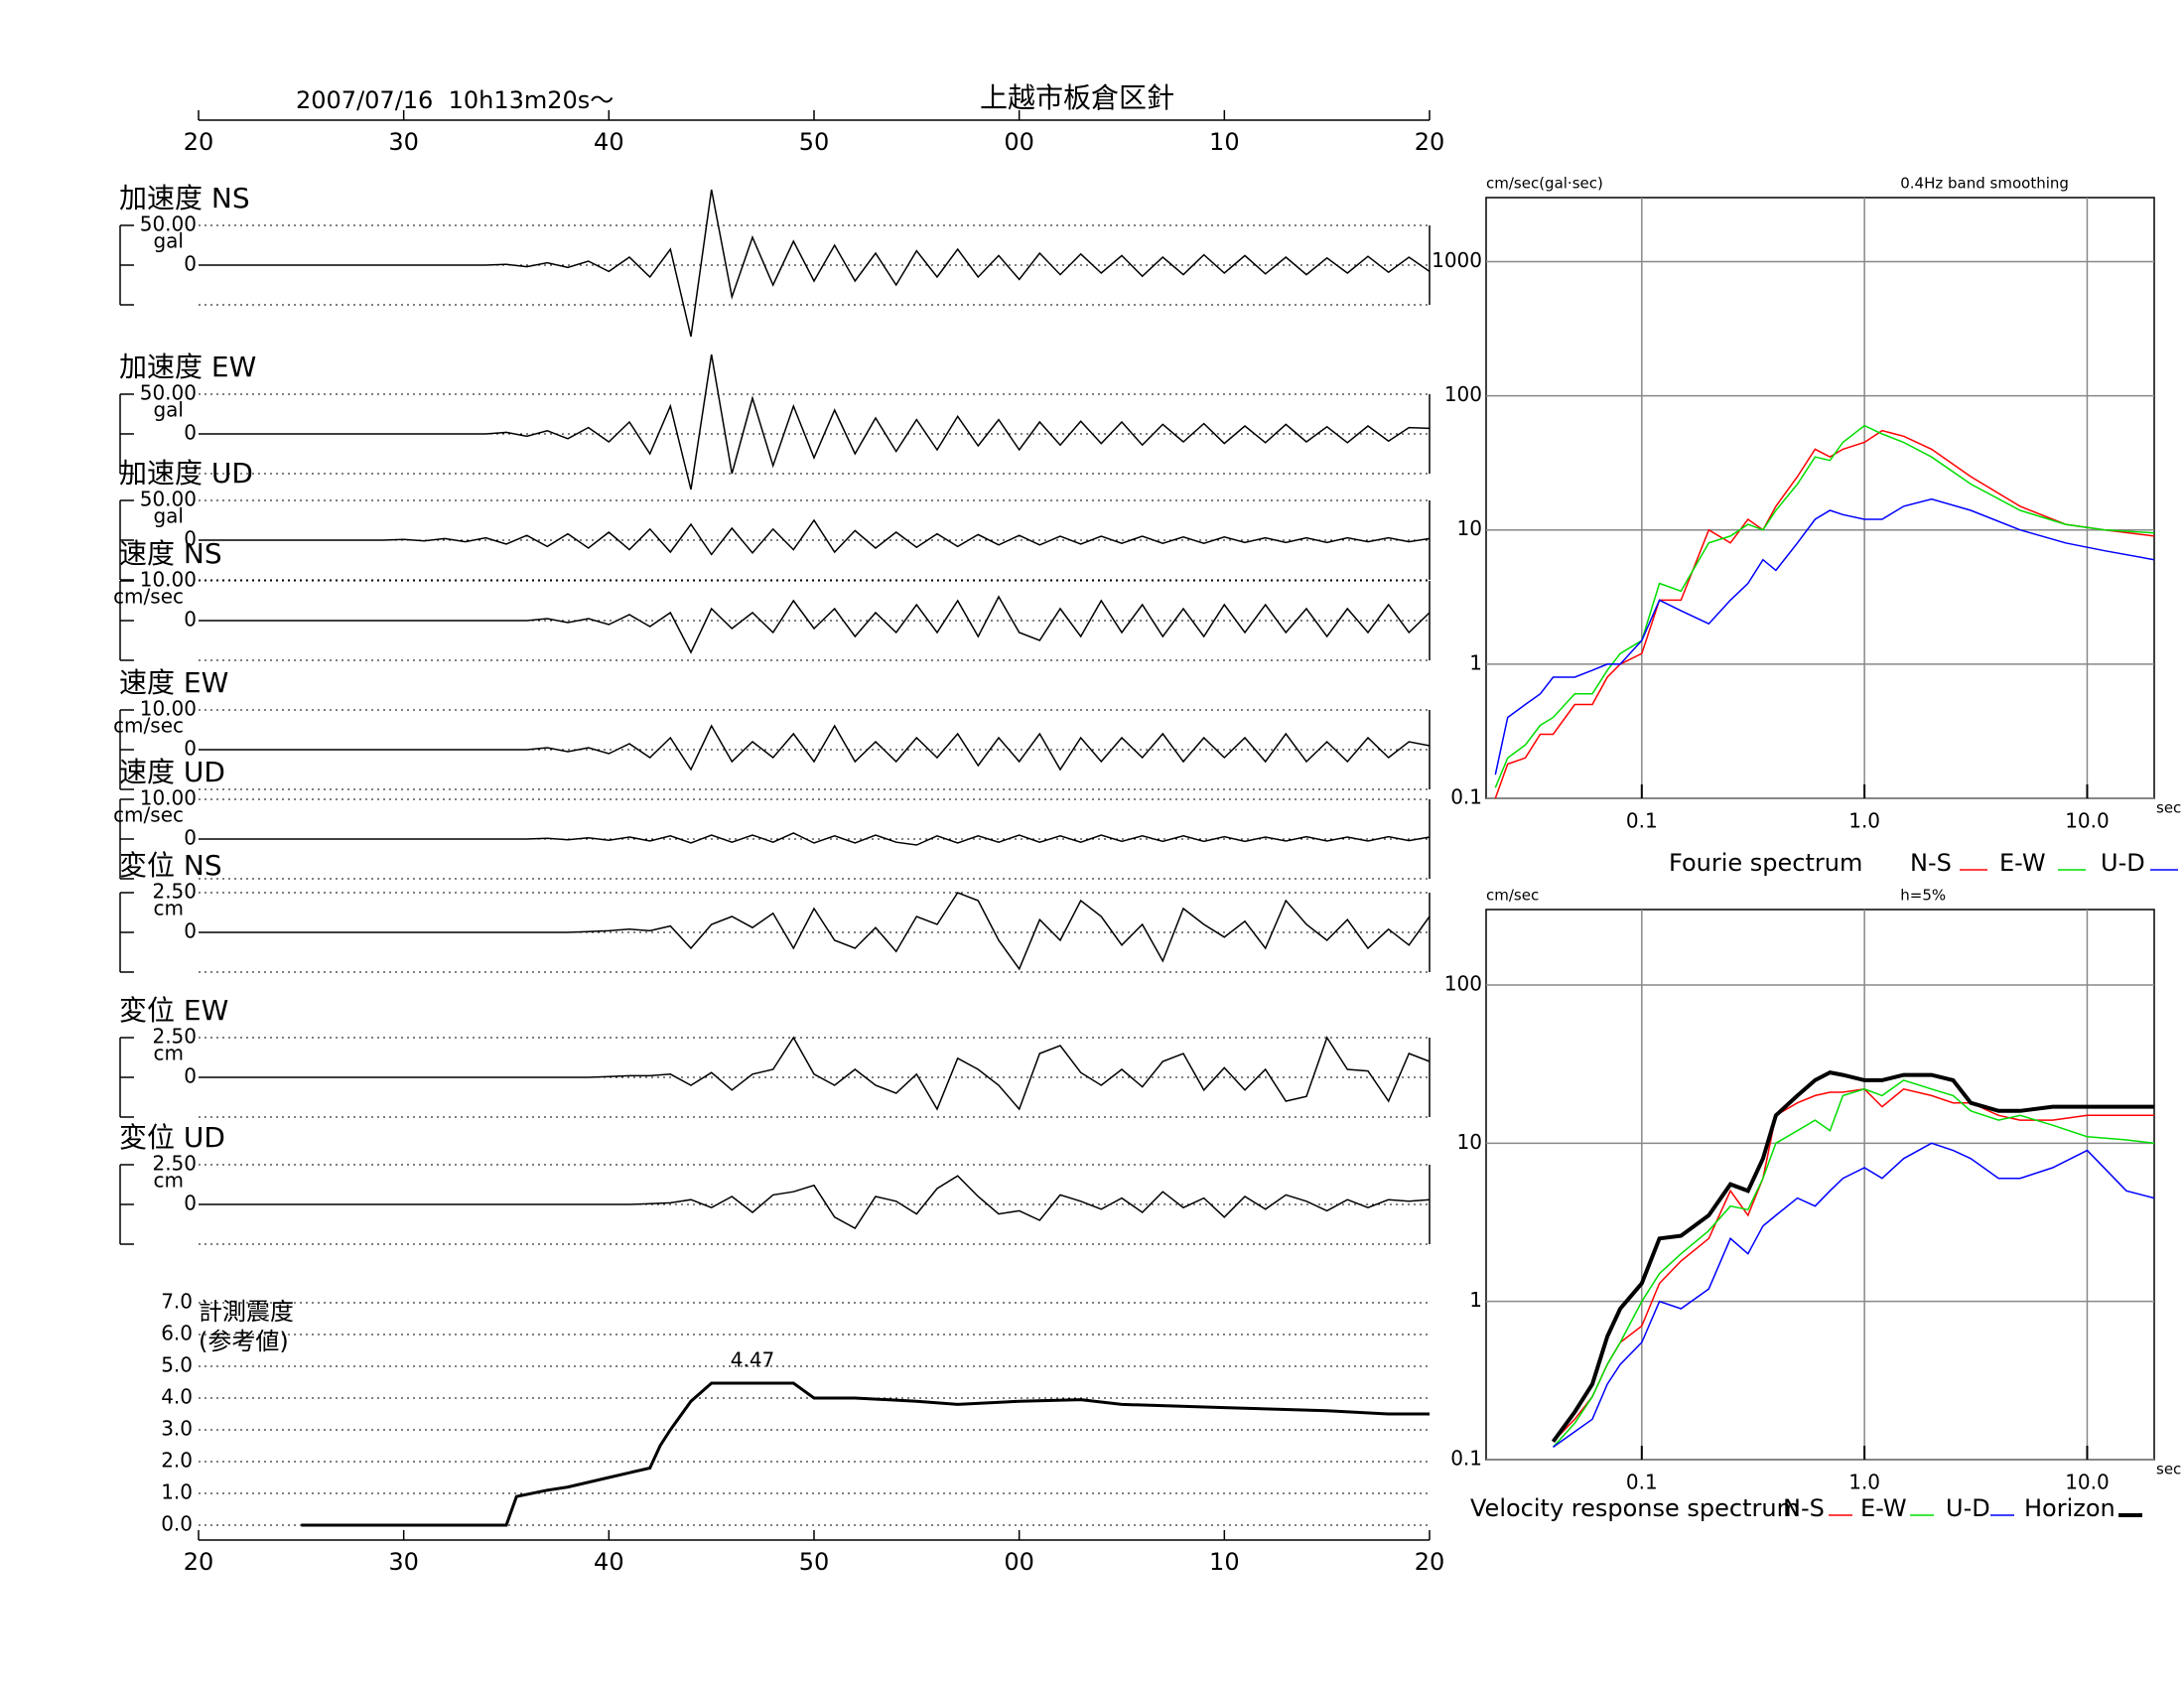 Image resolution: width=2184 pixels, height=1688 pixels. Describe the element at coordinates (184, 198) in the screenshot. I see `trace-label: 加速度 NS` at that location.